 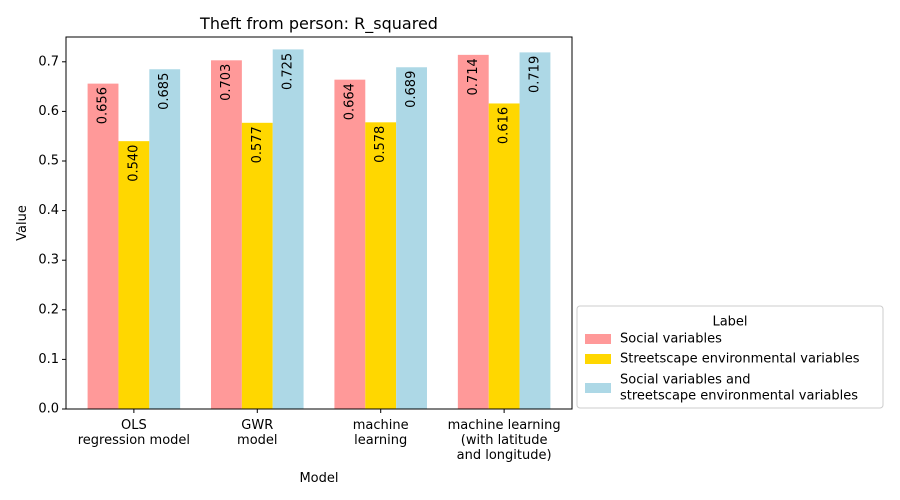 What do you see at coordinates (380, 144) in the screenshot?
I see `bar-value-label: 0.578` at bounding box center [380, 144].